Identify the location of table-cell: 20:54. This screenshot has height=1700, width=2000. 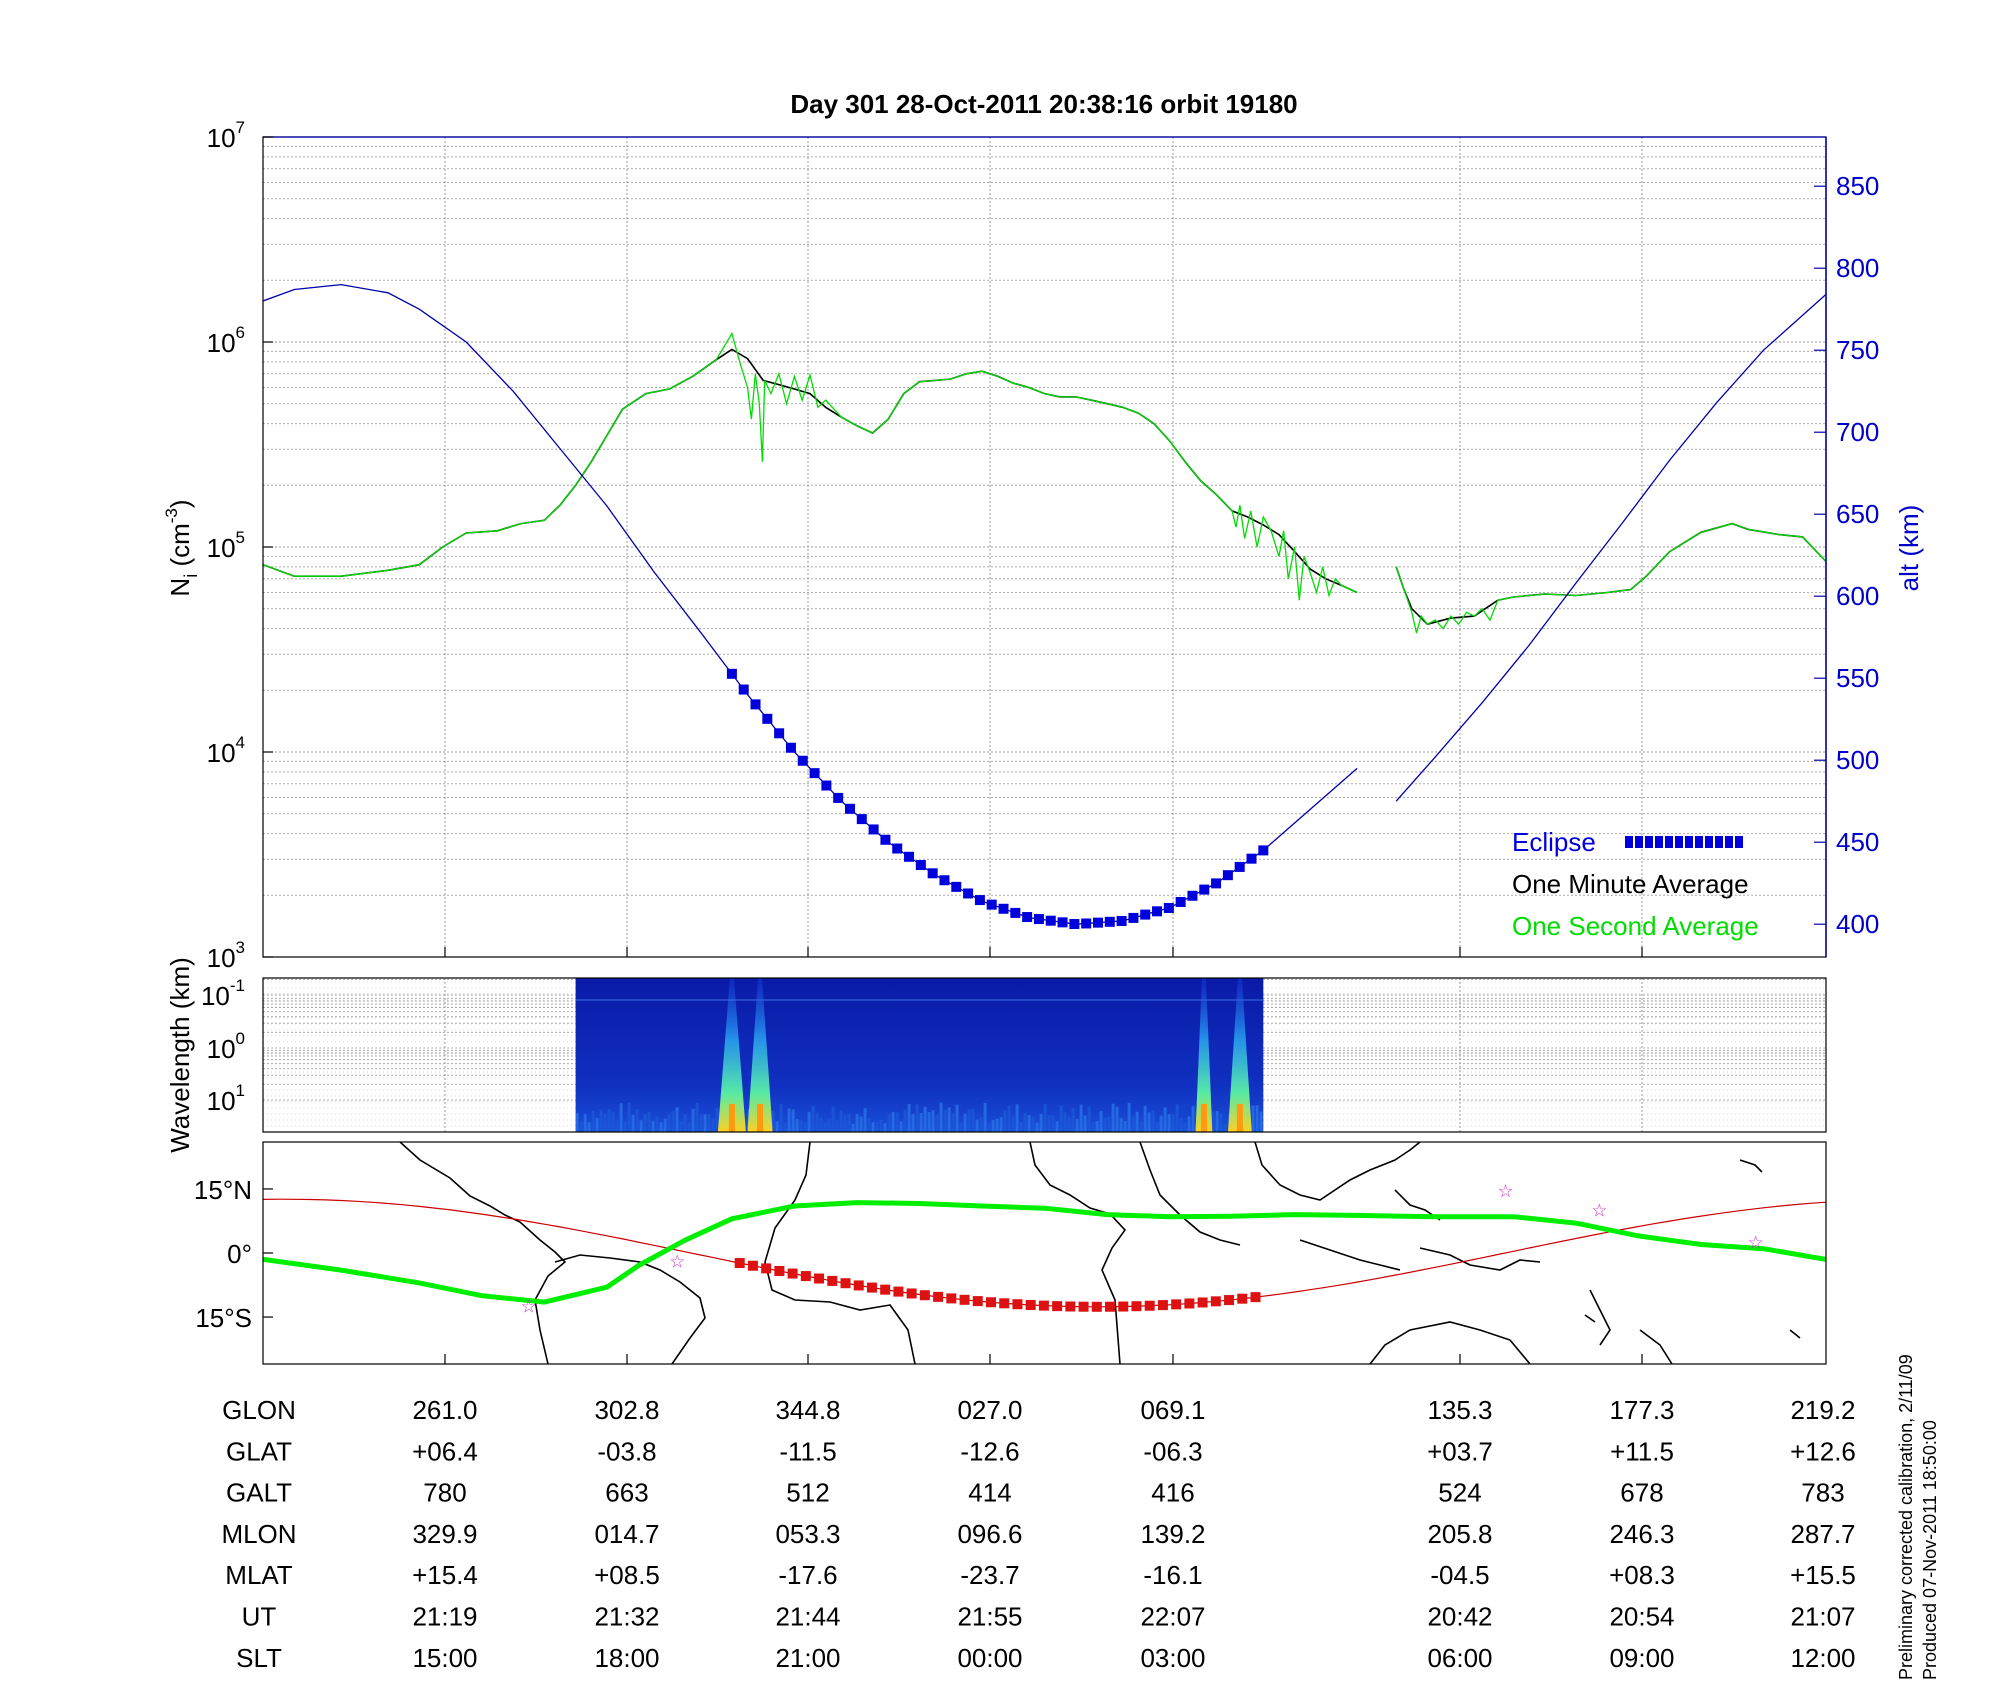
(1641, 1617).